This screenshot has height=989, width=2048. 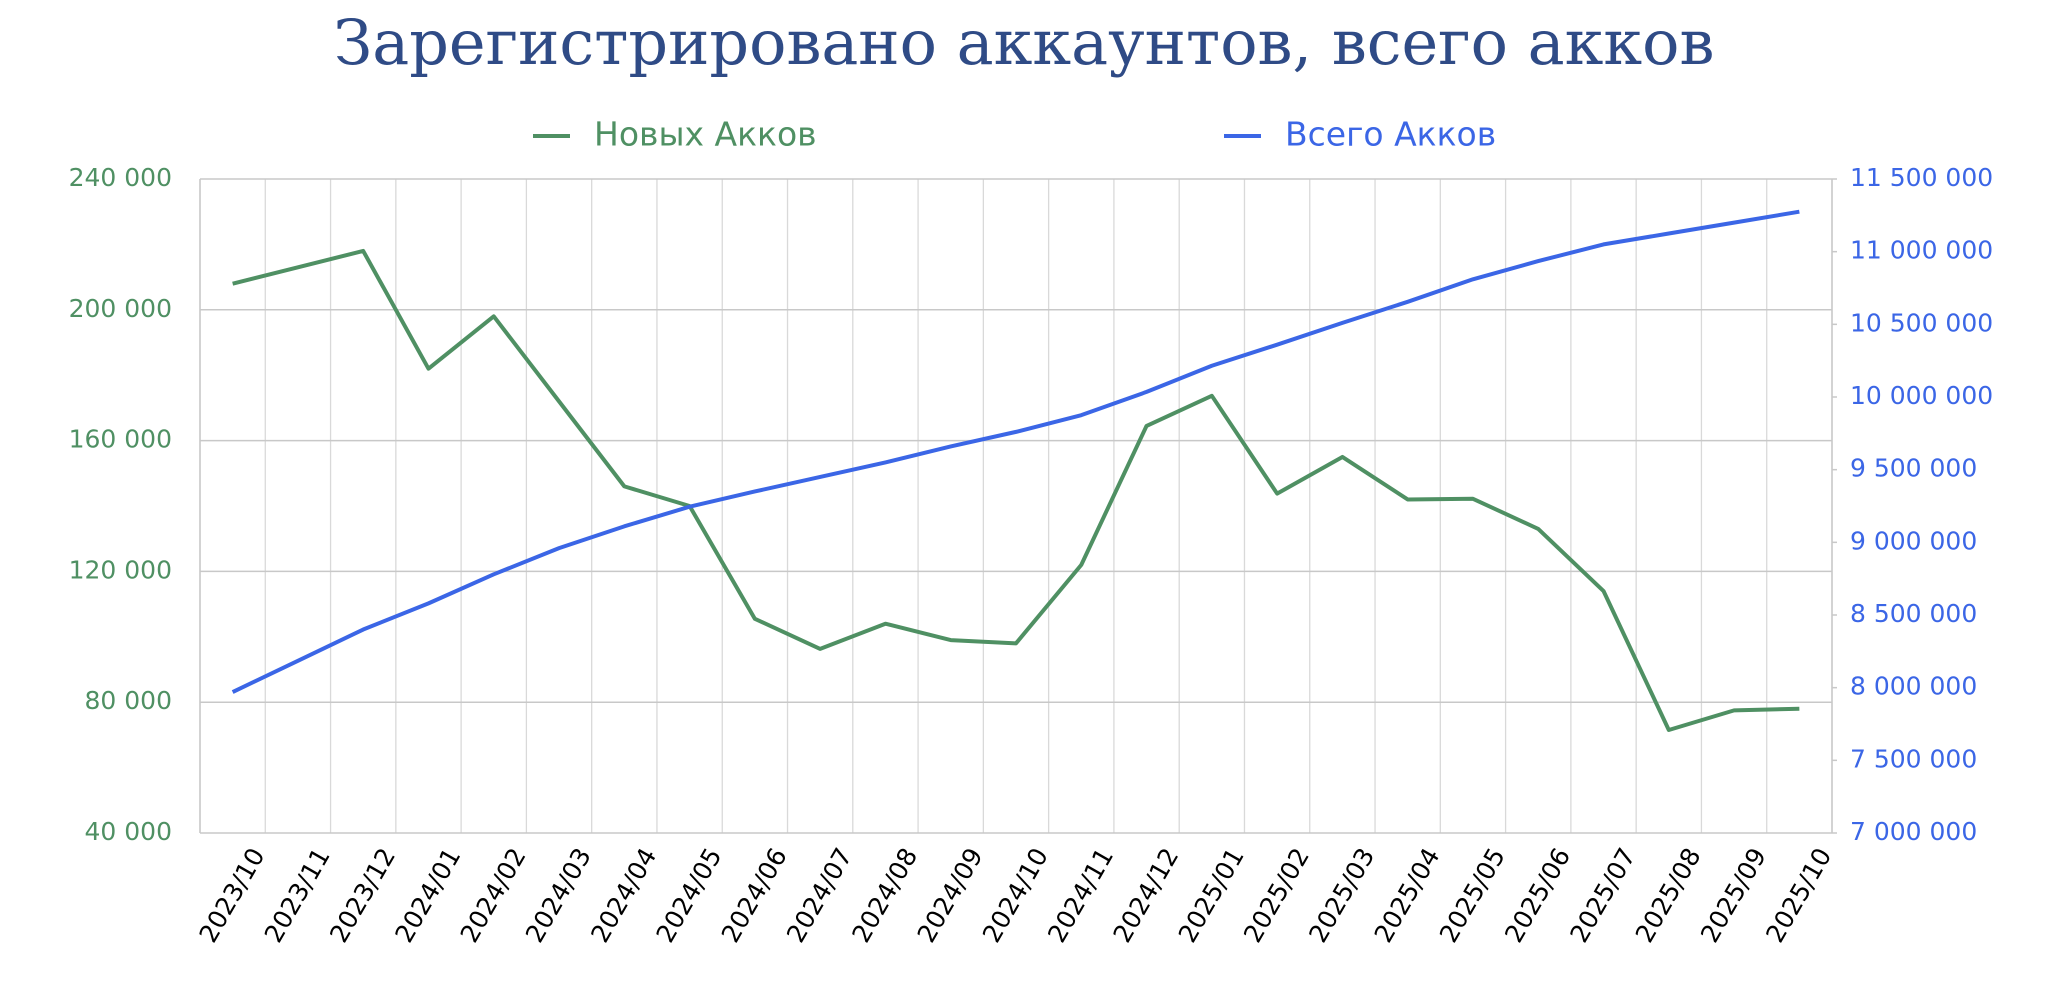 I want to click on y2-tick-label: 9 000 000, so click(x=1913, y=540).